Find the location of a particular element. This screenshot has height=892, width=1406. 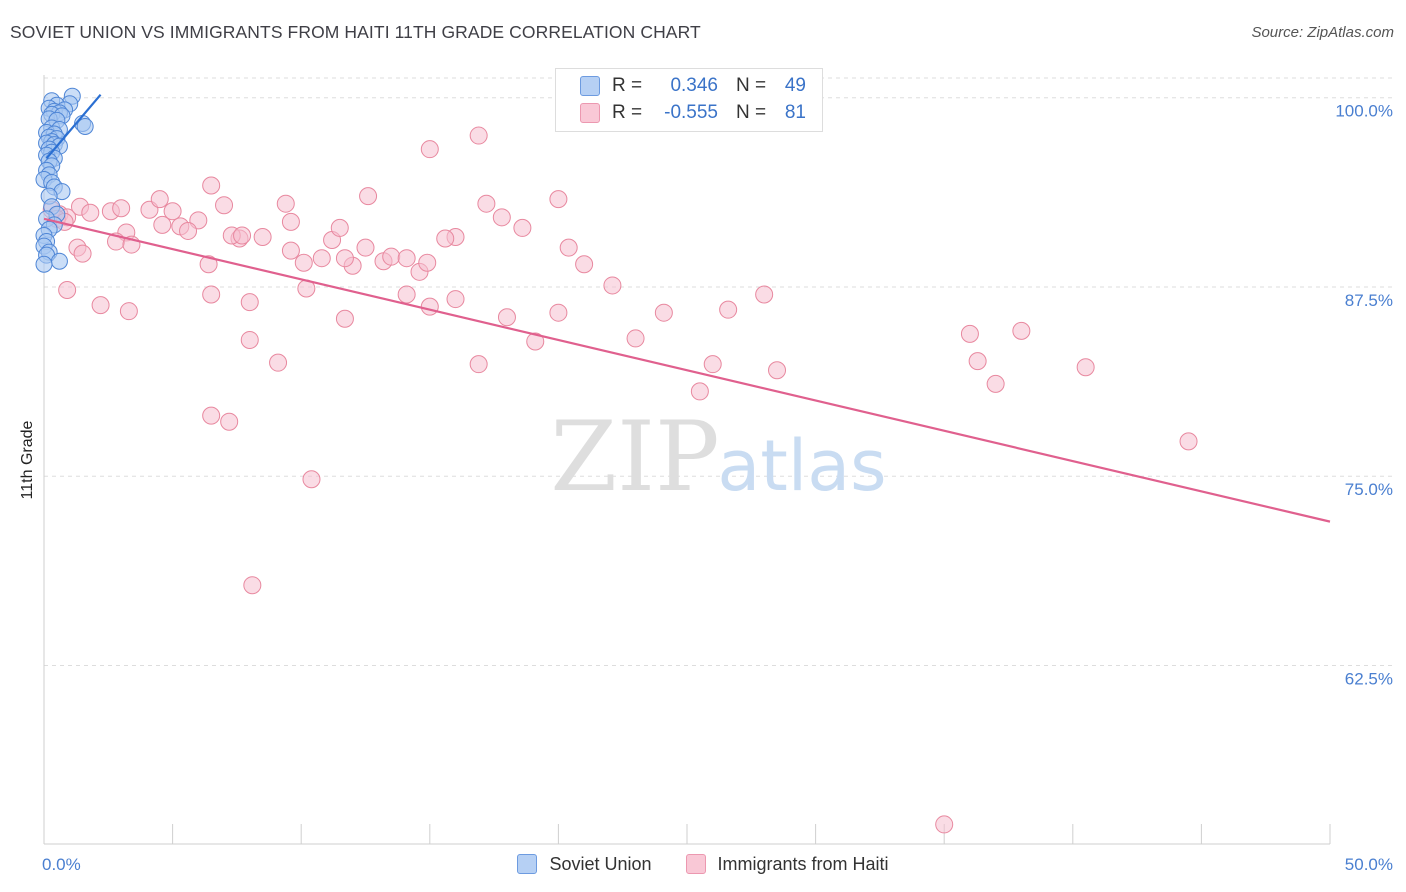

stats-legend: R = 0.346 N = 49 R = -0.555 N = 81 is located at coordinates (689, 100).